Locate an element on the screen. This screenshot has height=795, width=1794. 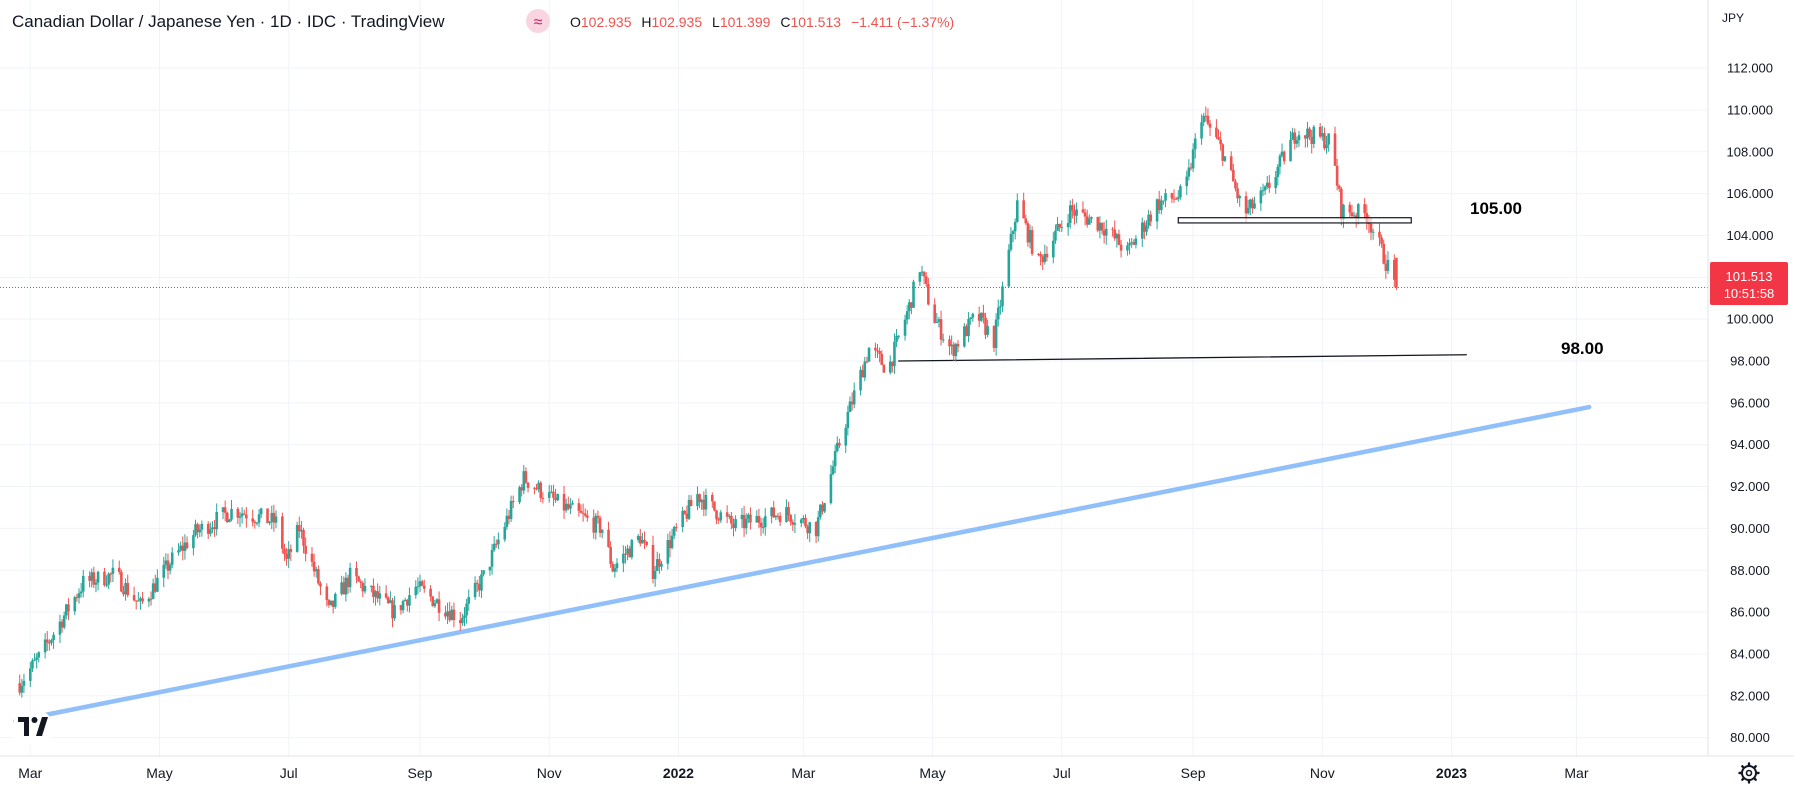
gear-teeth is located at coordinates (1749, 773).